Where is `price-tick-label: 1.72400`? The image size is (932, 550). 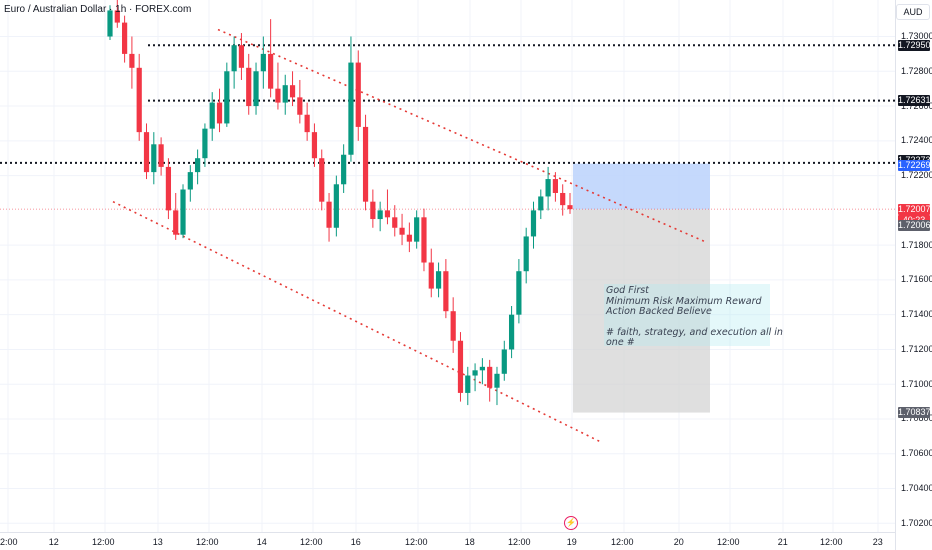 price-tick-label: 1.72400 is located at coordinates (916, 140).